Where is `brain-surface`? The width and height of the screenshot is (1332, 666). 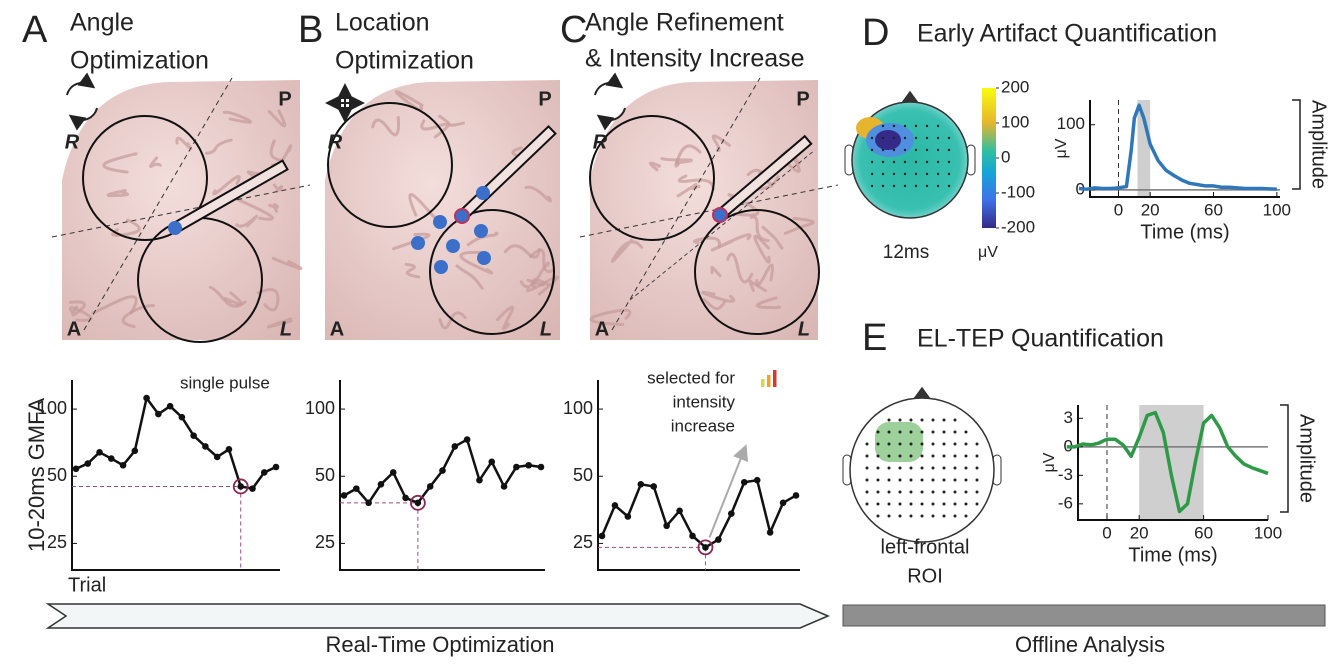 brain-surface is located at coordinates (704, 210).